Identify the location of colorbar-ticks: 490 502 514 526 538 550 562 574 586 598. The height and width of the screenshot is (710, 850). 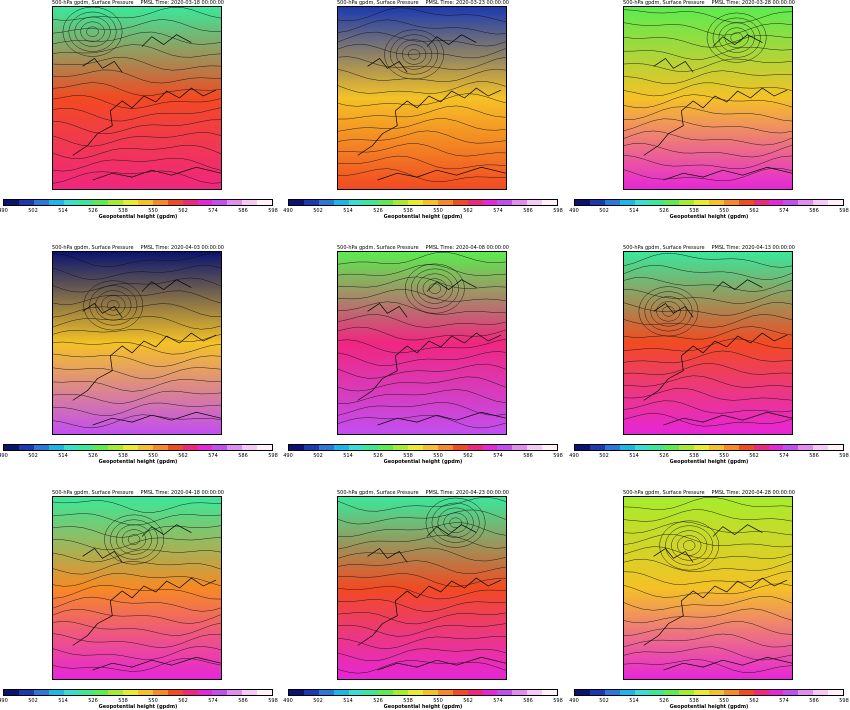
(423, 701).